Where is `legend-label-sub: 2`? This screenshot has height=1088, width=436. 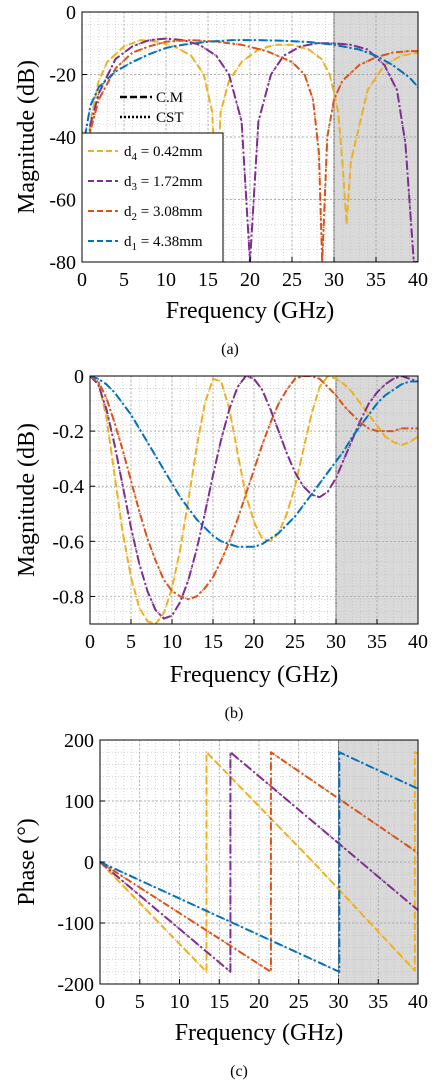
legend-label-sub: 2 is located at coordinates (135, 217).